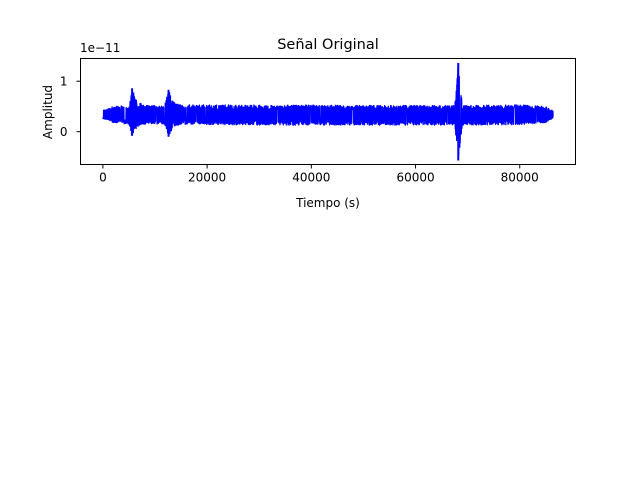  I want to click on y-axis-label: Amplitud, so click(48, 112).